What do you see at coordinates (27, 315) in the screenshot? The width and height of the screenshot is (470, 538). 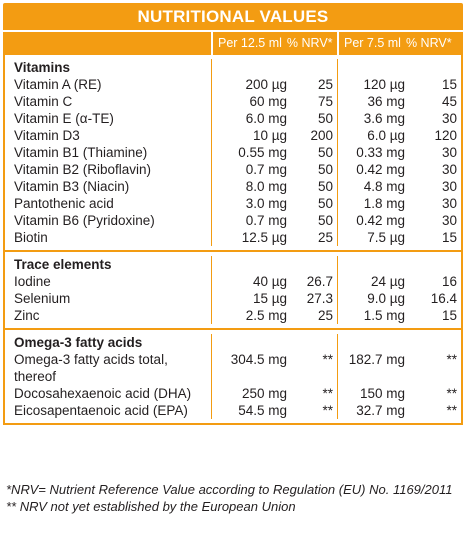 I see `nutrient-name: Zinc` at bounding box center [27, 315].